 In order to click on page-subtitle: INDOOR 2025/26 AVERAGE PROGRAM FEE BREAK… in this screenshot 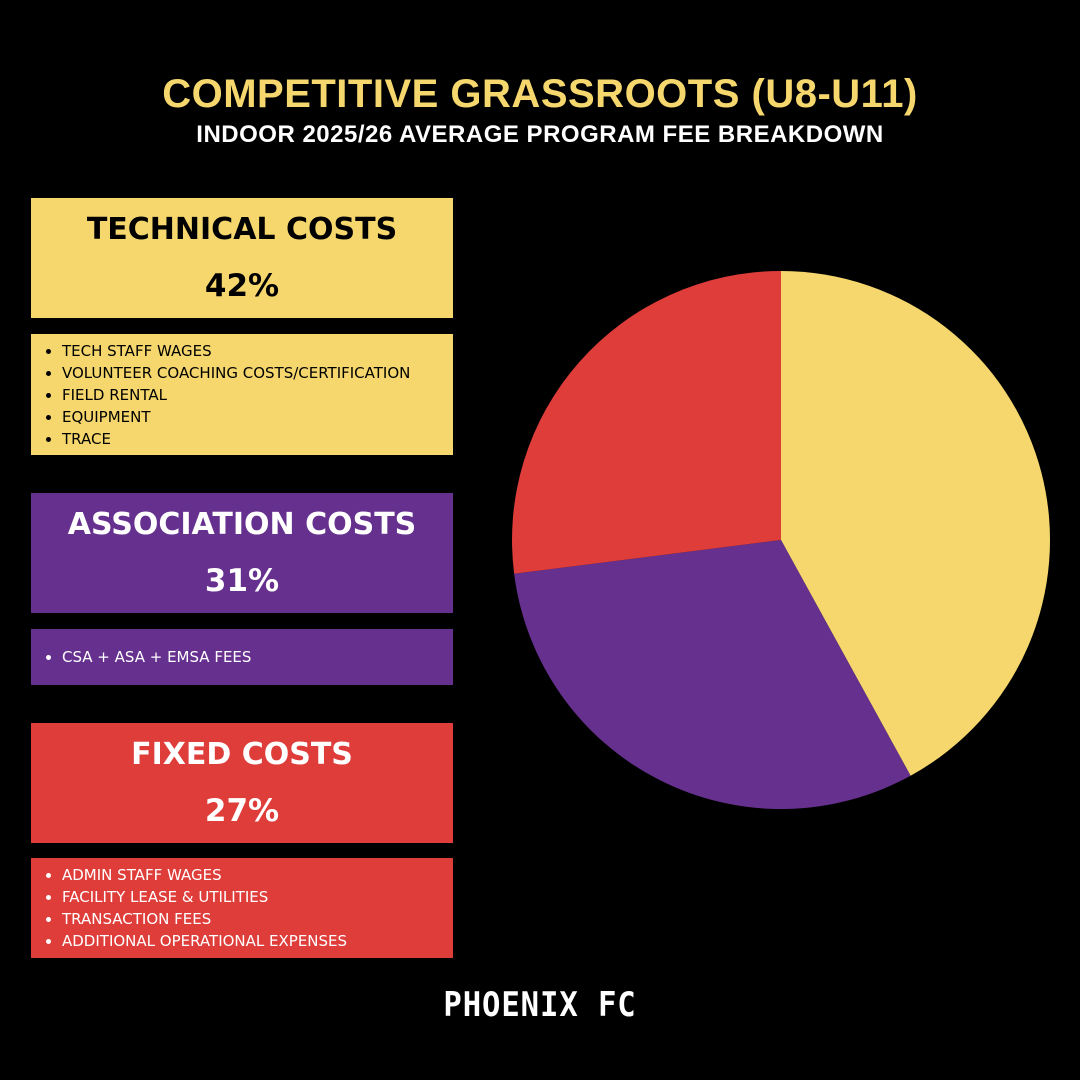, I will do `click(540, 134)`.